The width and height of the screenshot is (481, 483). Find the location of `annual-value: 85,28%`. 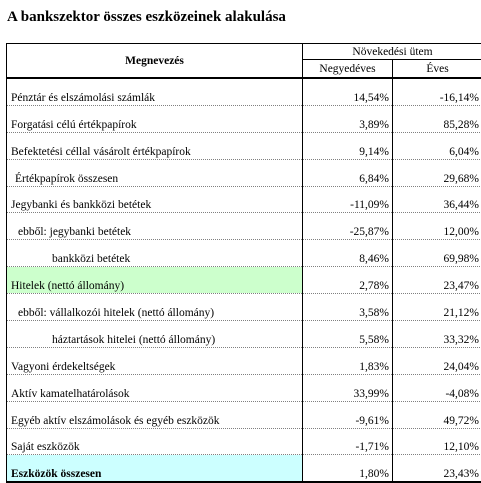

annual-value: 85,28% is located at coordinates (437, 118).